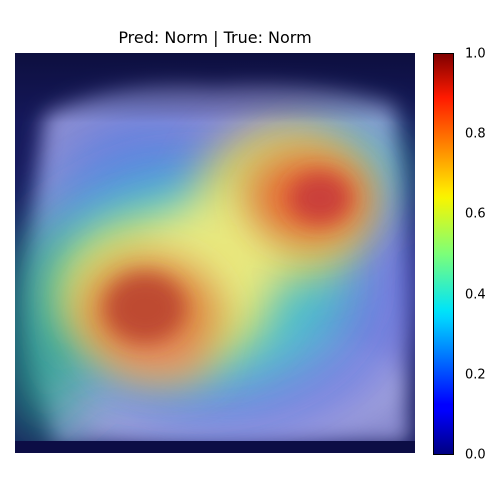 The height and width of the screenshot is (500, 500). I want to click on colorbar-tick-0: 0.0, so click(475, 455).